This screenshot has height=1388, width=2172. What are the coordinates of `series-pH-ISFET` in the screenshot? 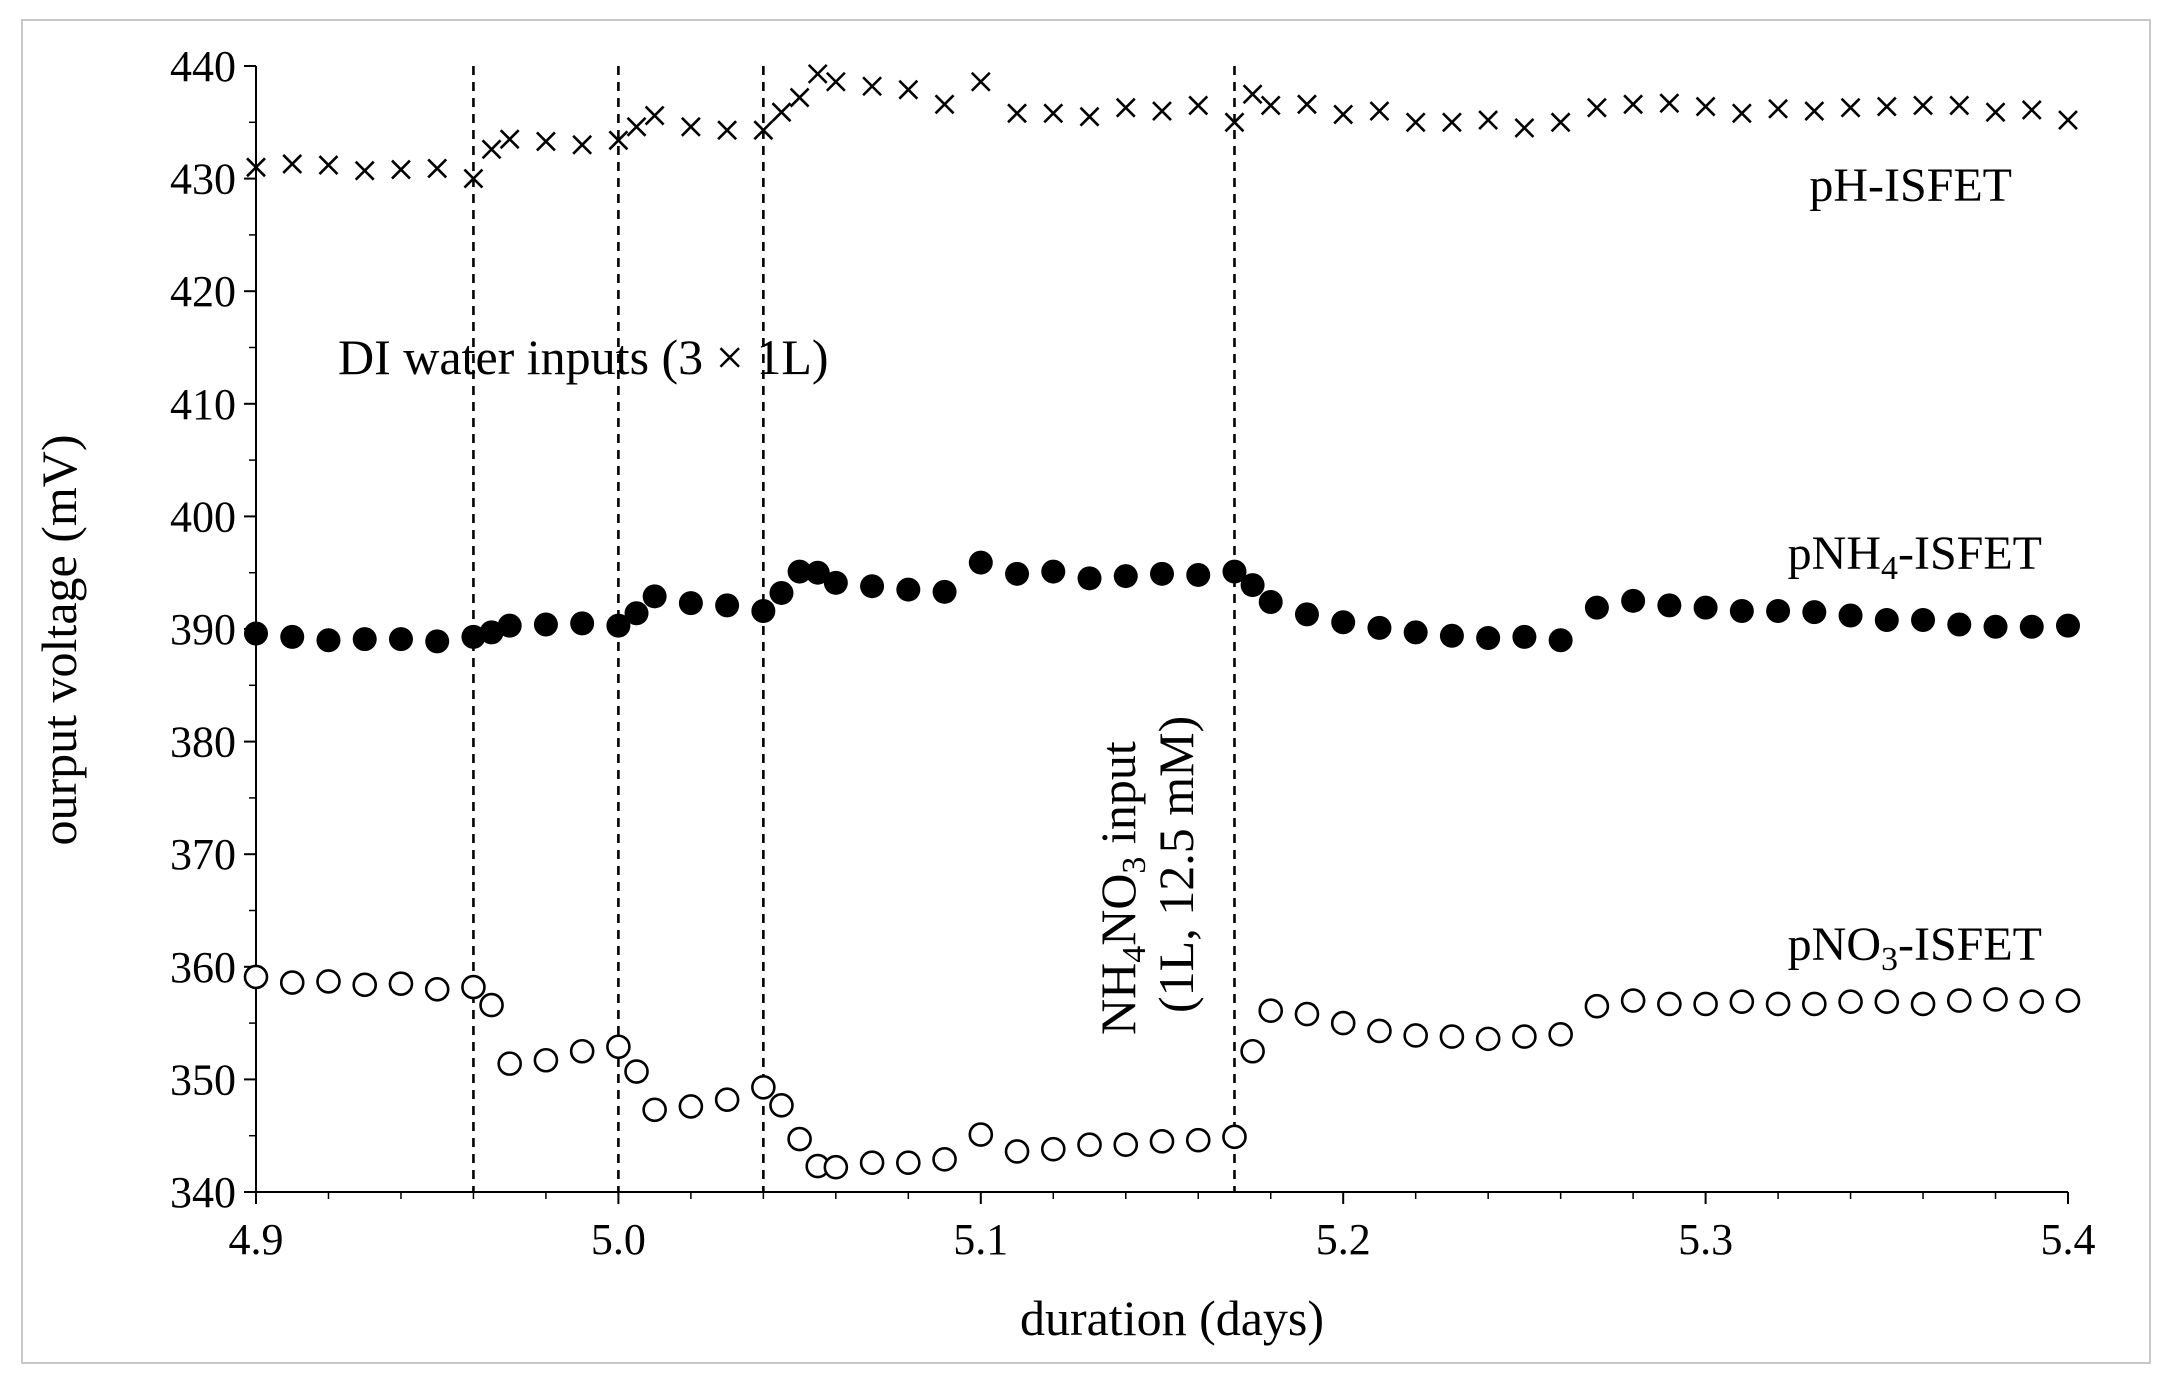 It's located at (1162, 126).